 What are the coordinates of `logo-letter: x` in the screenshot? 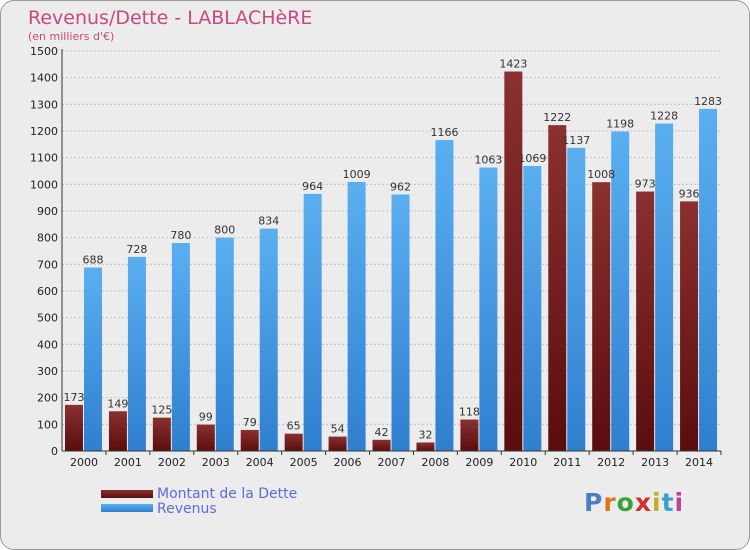 It's located at (643, 502).